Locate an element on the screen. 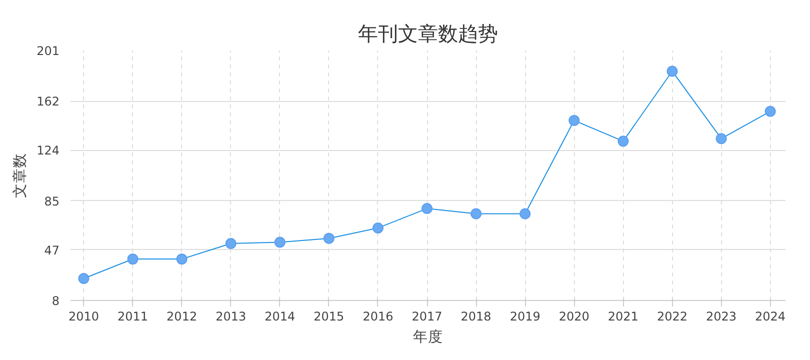 This screenshot has width=810, height=360. y-tick-label: 47 is located at coordinates (52, 250).